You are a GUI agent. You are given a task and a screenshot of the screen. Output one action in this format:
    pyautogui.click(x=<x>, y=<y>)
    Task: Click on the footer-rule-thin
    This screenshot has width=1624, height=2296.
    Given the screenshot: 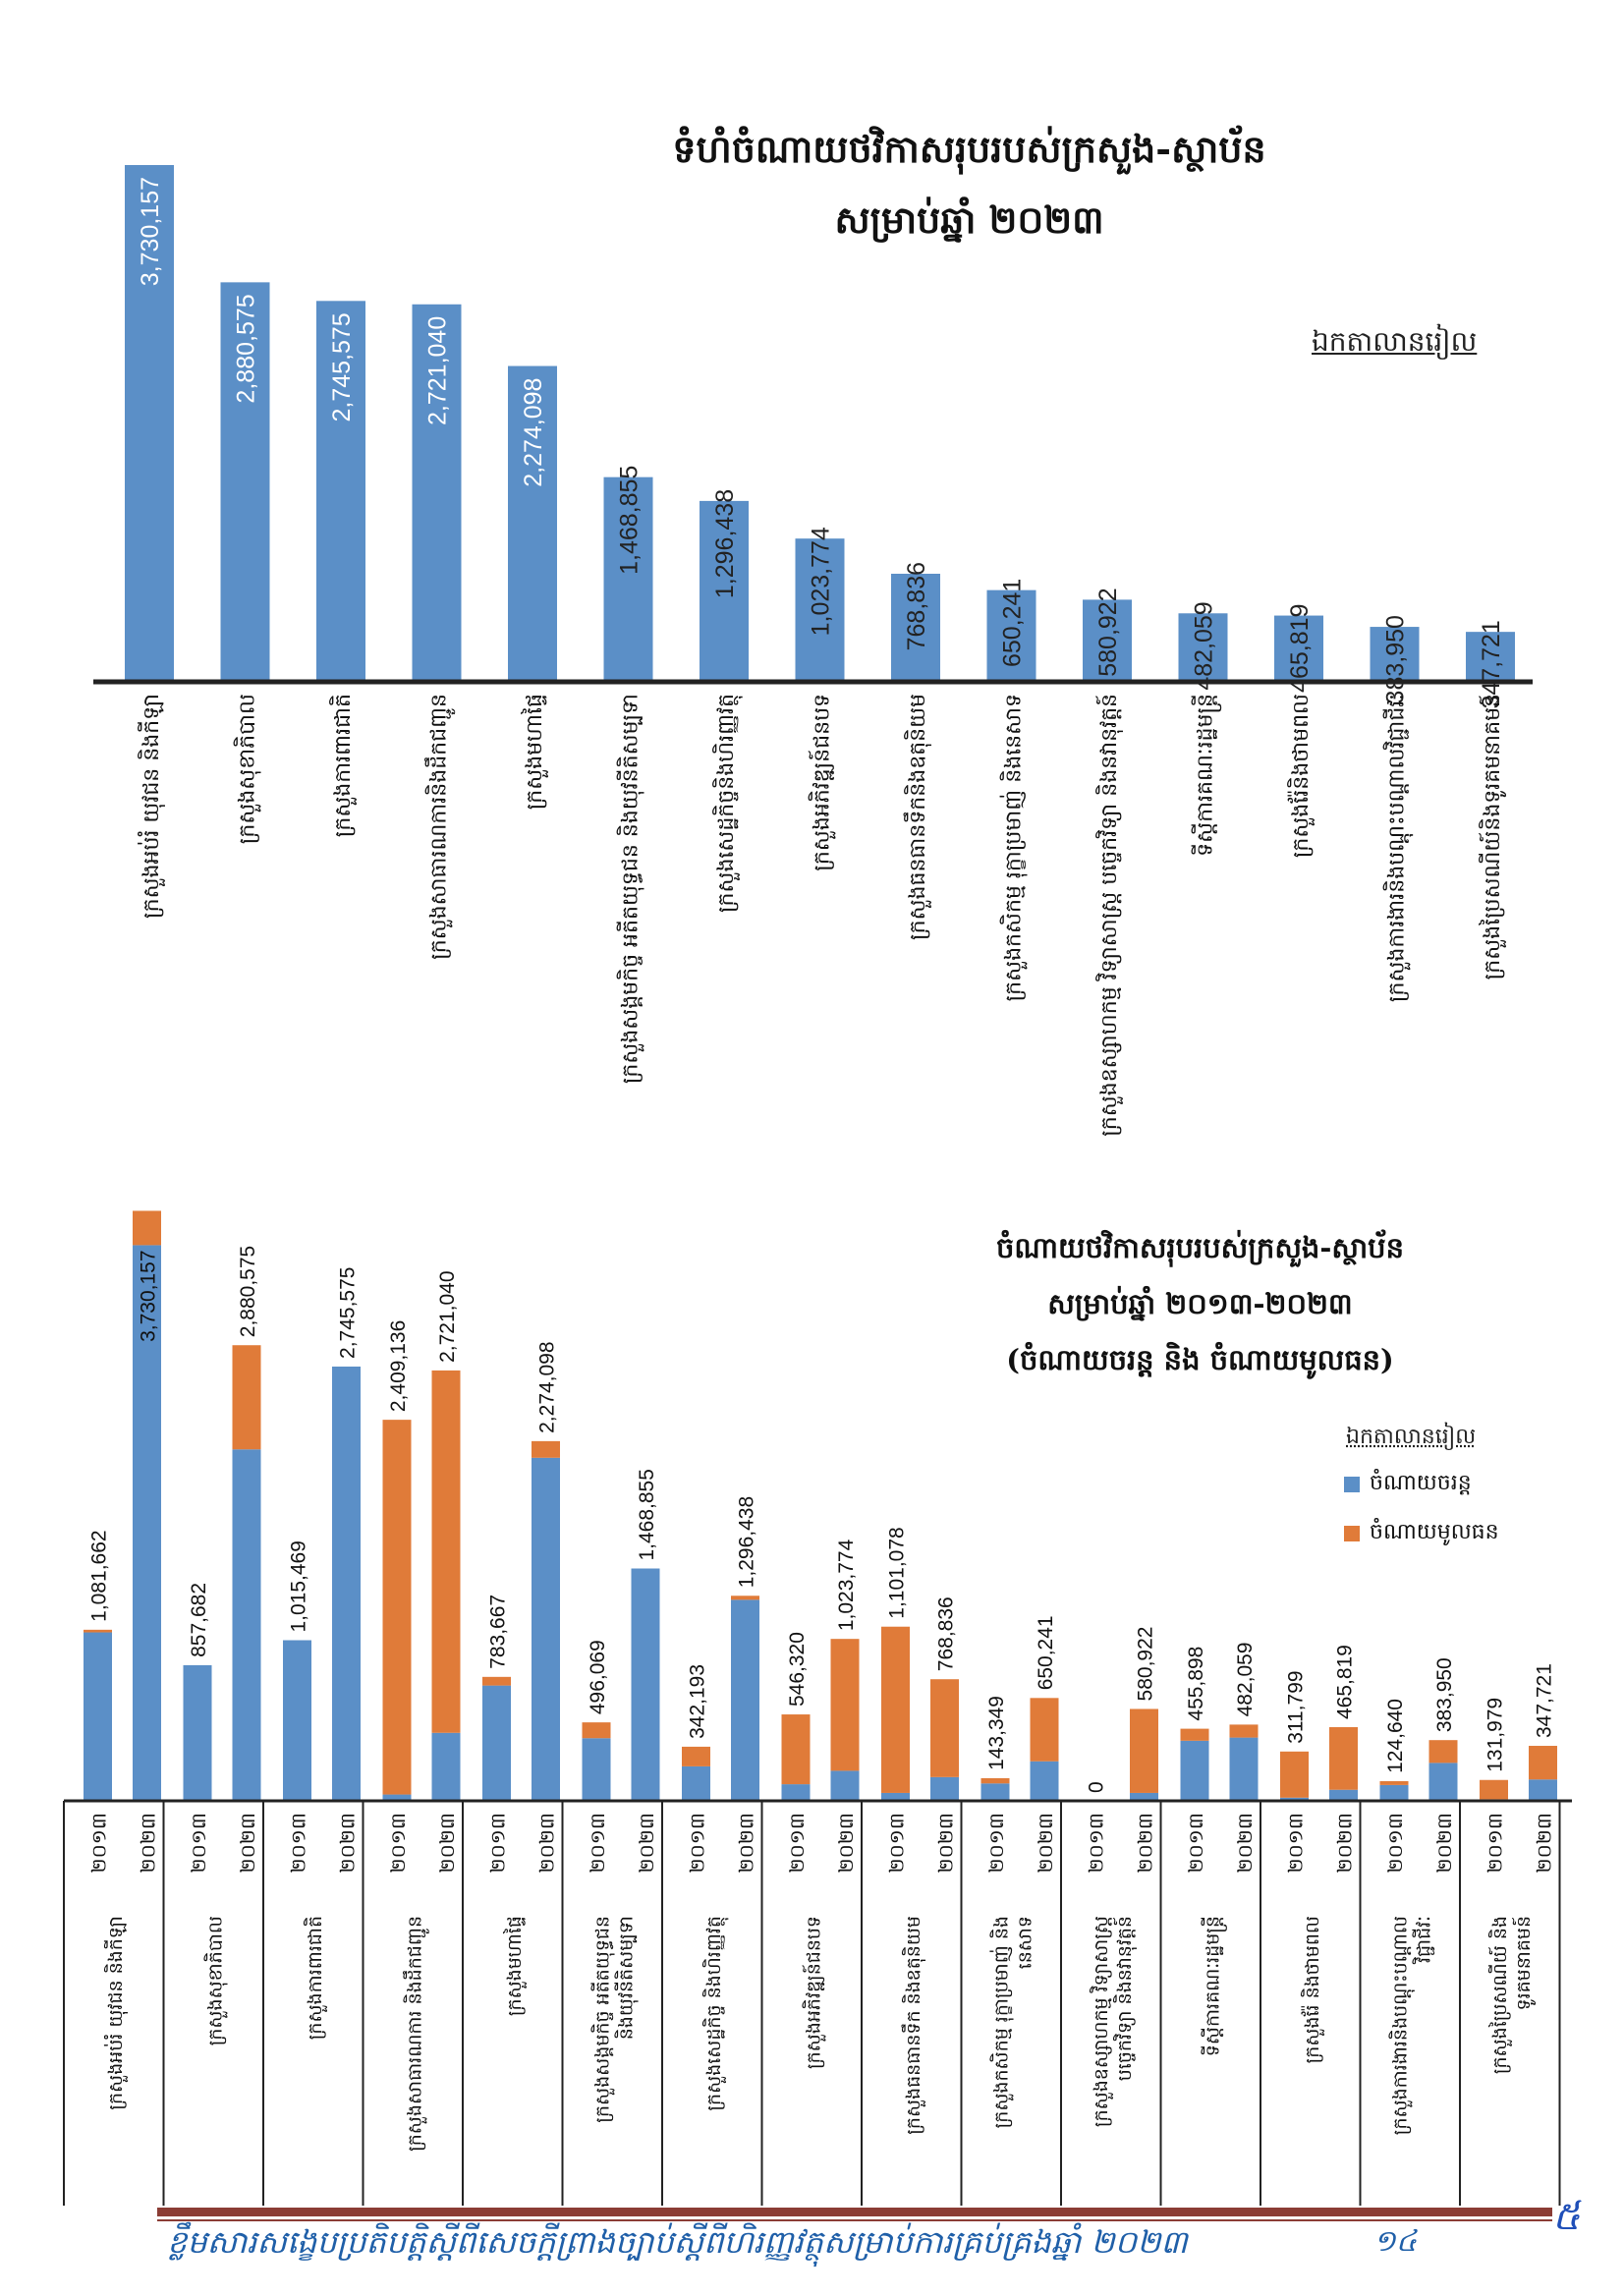 What is the action you would take?
    pyautogui.click(x=854, y=2220)
    